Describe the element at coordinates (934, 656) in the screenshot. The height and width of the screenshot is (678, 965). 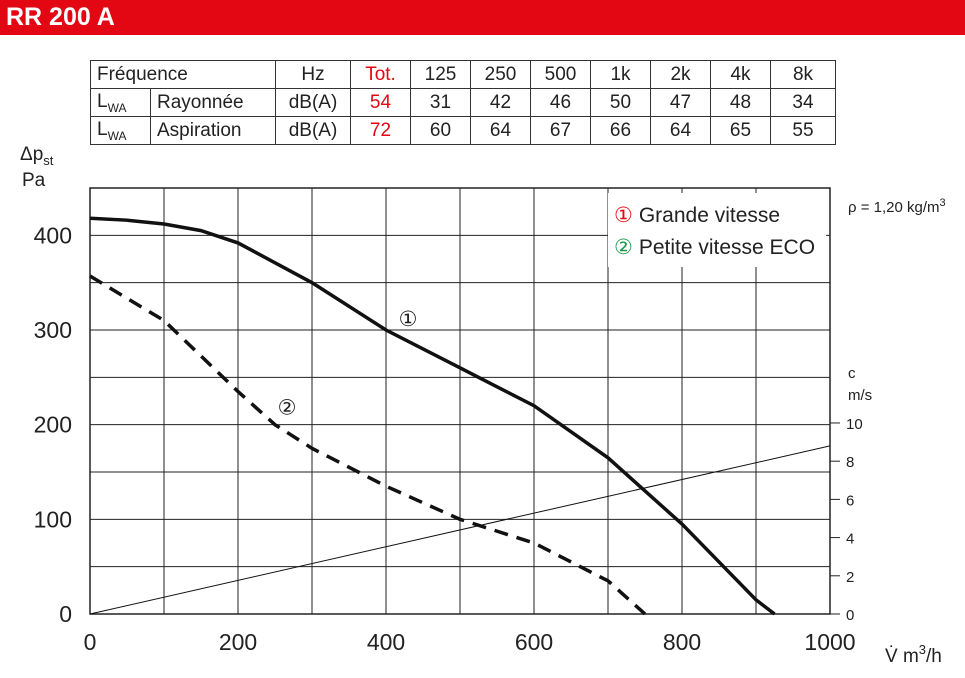
I see `x-label-end: /h` at that location.